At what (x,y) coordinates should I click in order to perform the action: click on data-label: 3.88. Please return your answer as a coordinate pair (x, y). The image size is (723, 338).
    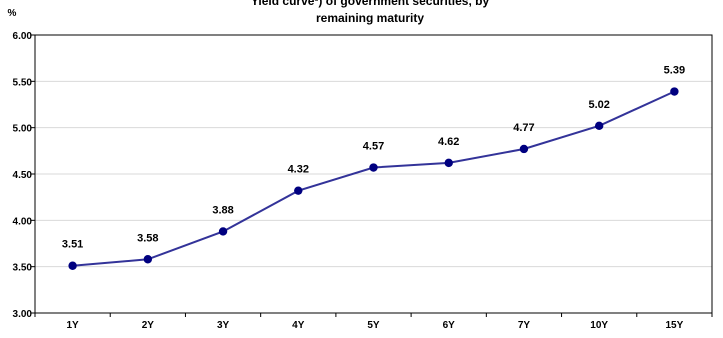
    Looking at the image, I should click on (222, 210).